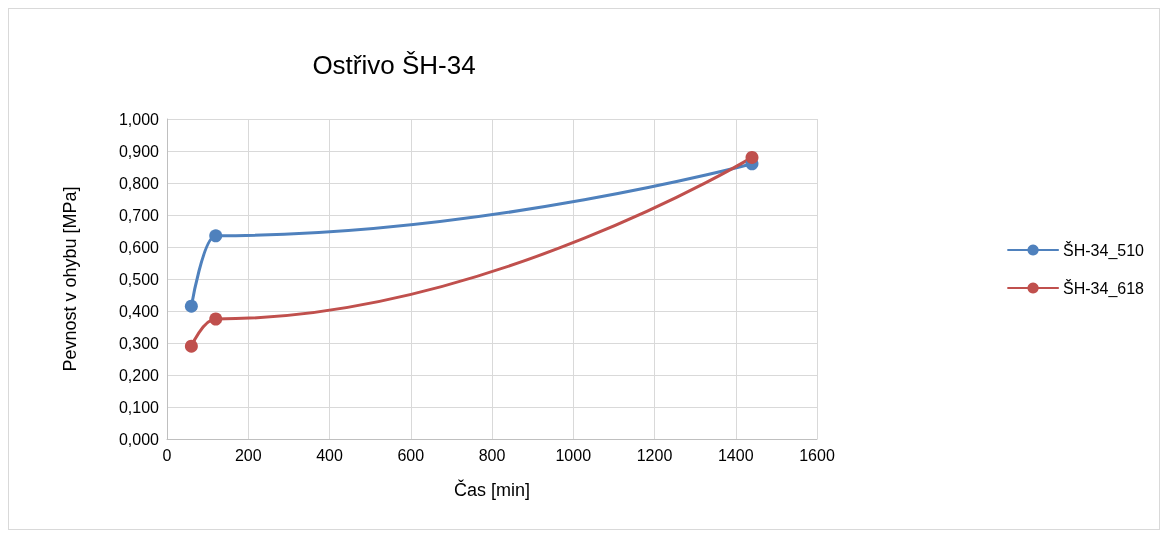  Describe the element at coordinates (411, 455) in the screenshot. I see `x-tick-label: 600` at that location.